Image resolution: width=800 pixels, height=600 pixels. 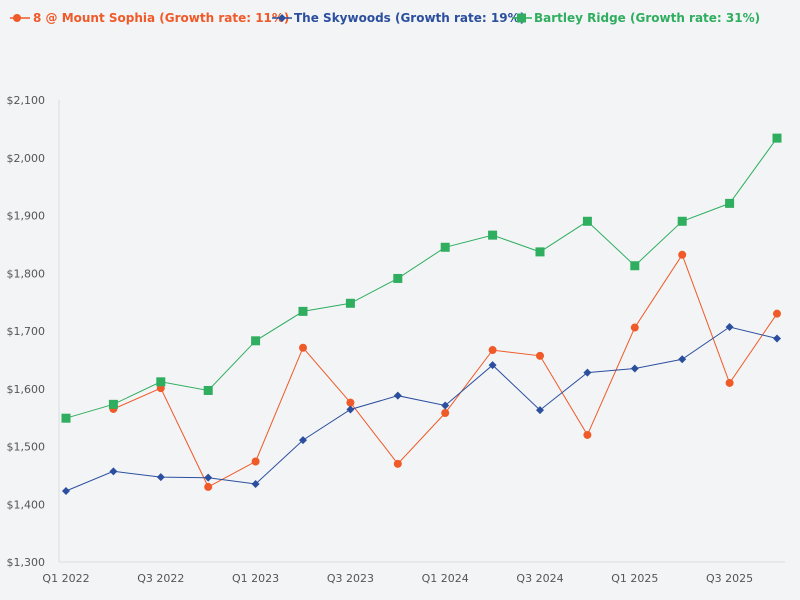 What do you see at coordinates (445, 578) in the screenshot?
I see `x-tick-label: Q1 2024` at bounding box center [445, 578].